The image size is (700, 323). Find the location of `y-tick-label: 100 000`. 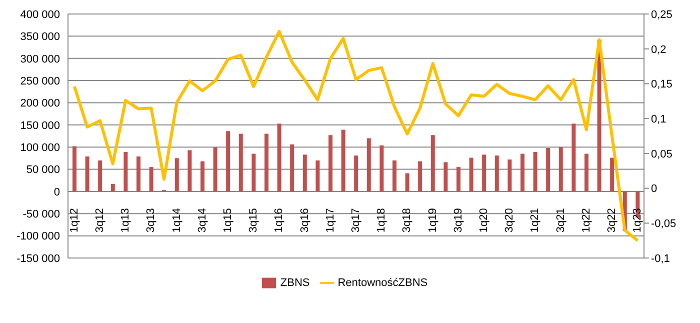

y-tick-label: 100 000 is located at coordinates (40, 148).